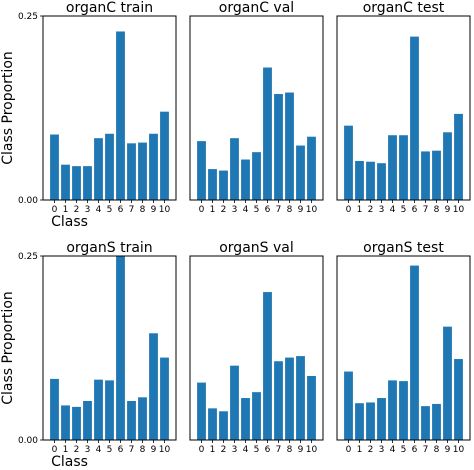  What do you see at coordinates (109, 8) in the screenshot?
I see `panel-title: organC train` at bounding box center [109, 8].